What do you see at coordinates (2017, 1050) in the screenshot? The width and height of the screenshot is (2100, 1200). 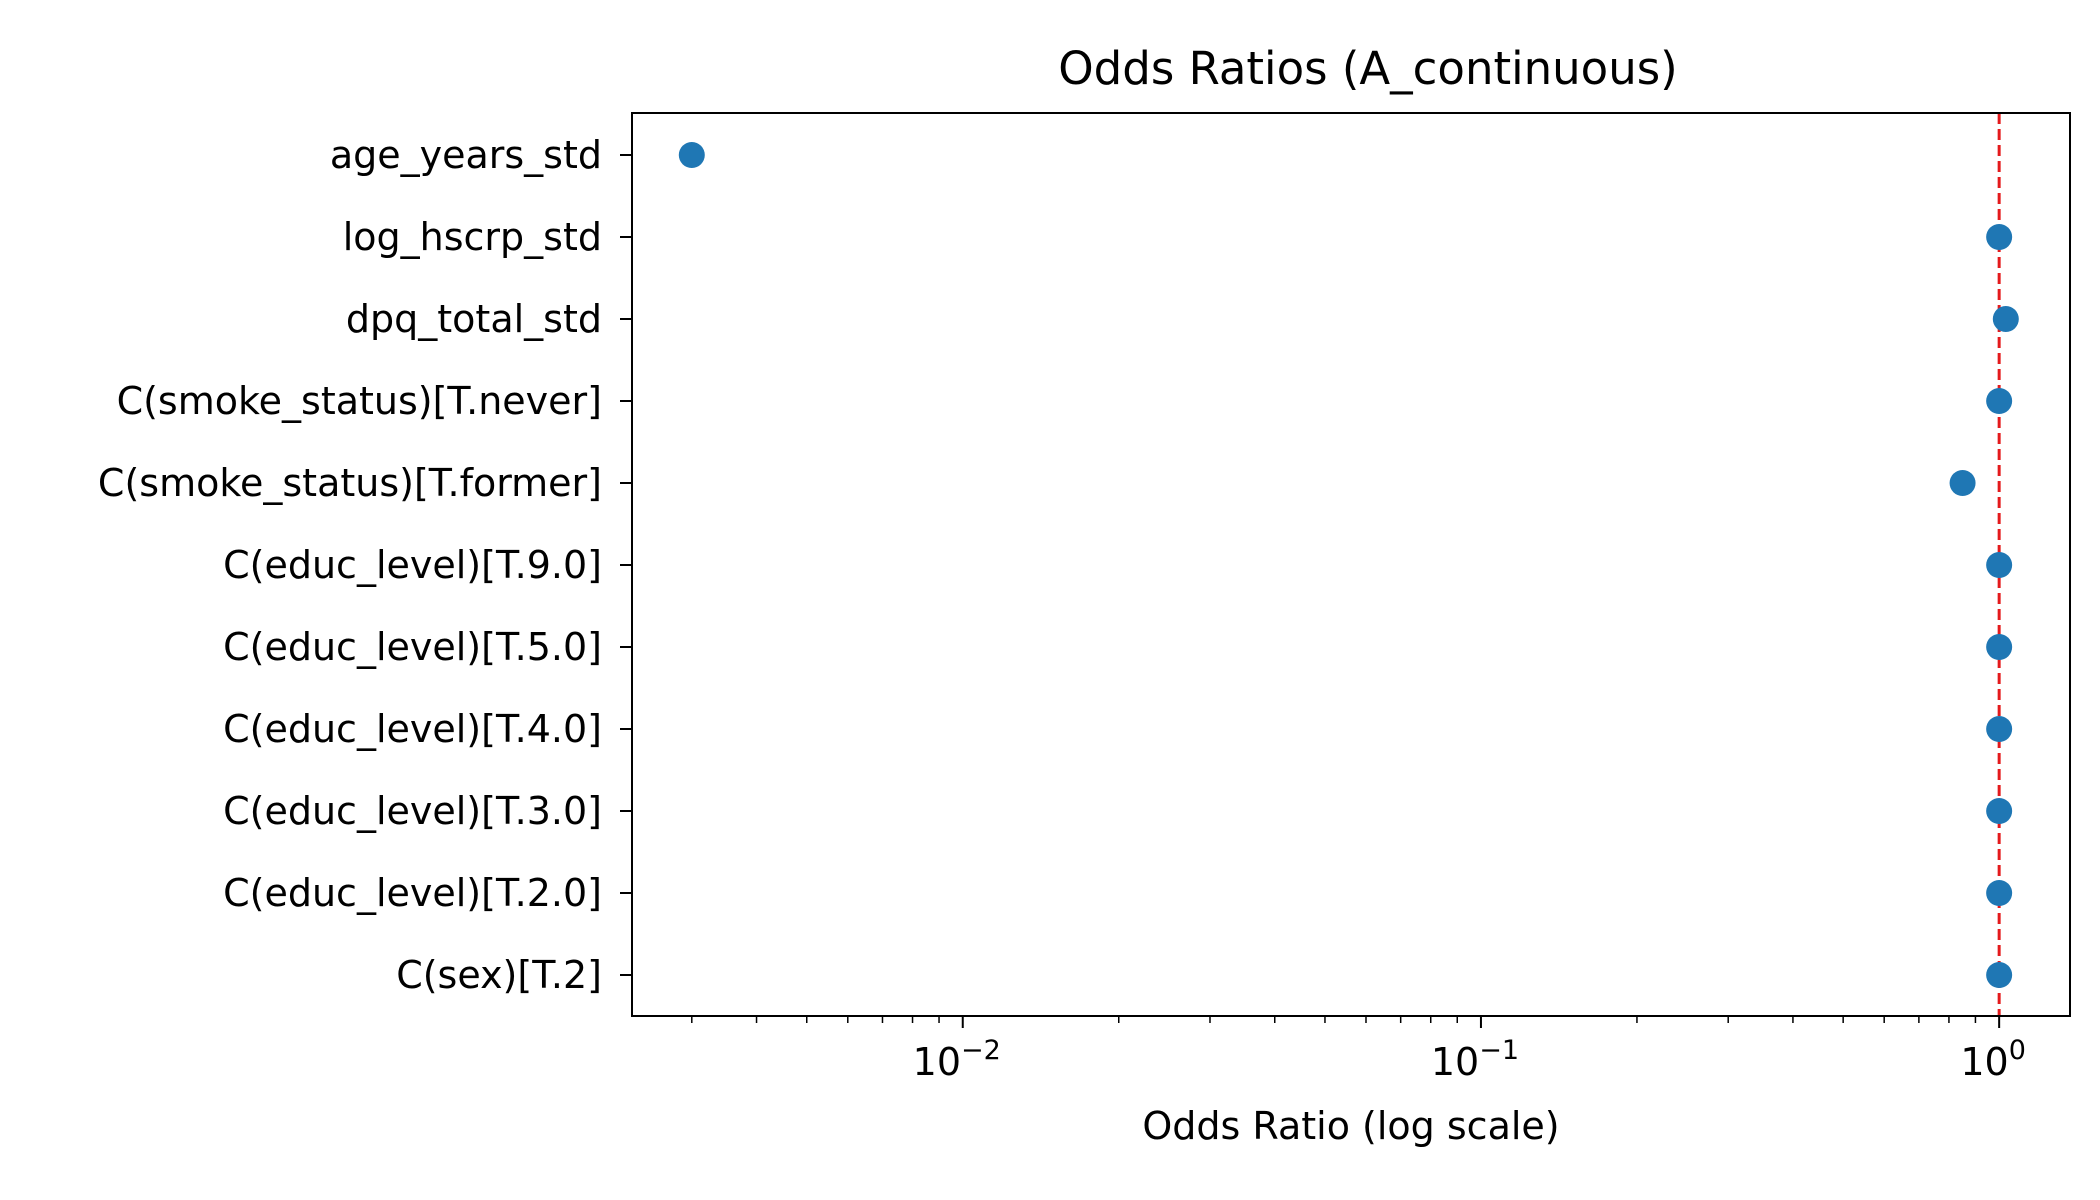 I see `x-tick-exponent: 0` at bounding box center [2017, 1050].